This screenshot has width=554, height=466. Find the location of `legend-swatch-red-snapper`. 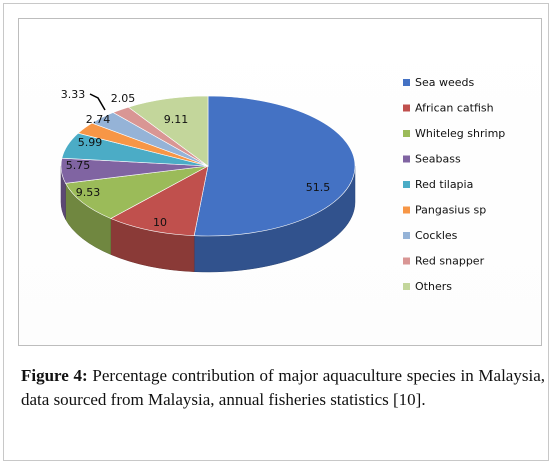

legend-swatch-red-snapper is located at coordinates (406, 261).